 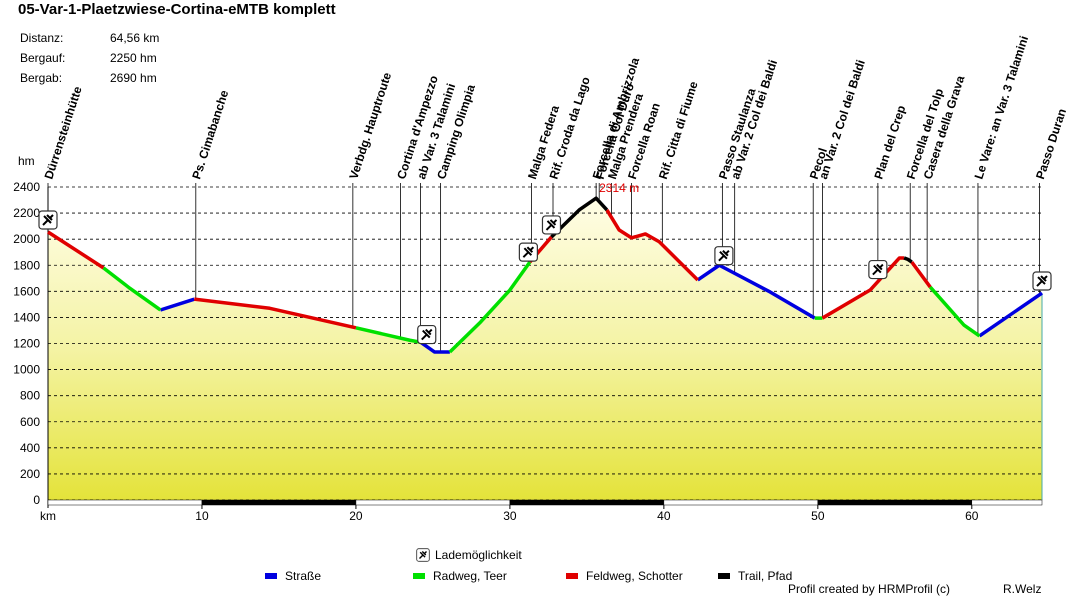 What do you see at coordinates (134, 38) in the screenshot?
I see `stat-value: 64,56 km` at bounding box center [134, 38].